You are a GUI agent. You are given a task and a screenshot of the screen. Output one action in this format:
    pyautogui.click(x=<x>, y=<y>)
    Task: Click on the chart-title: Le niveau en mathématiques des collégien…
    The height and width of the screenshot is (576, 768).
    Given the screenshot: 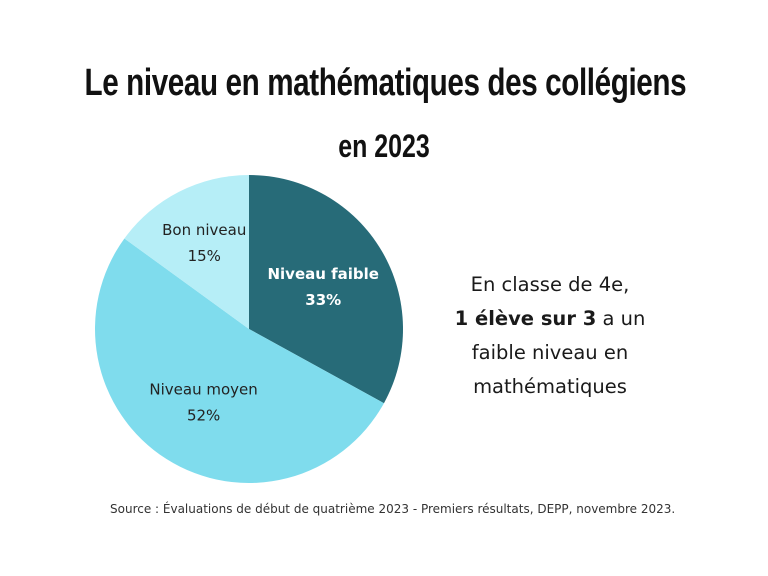 What is the action you would take?
    pyautogui.click(x=385, y=83)
    